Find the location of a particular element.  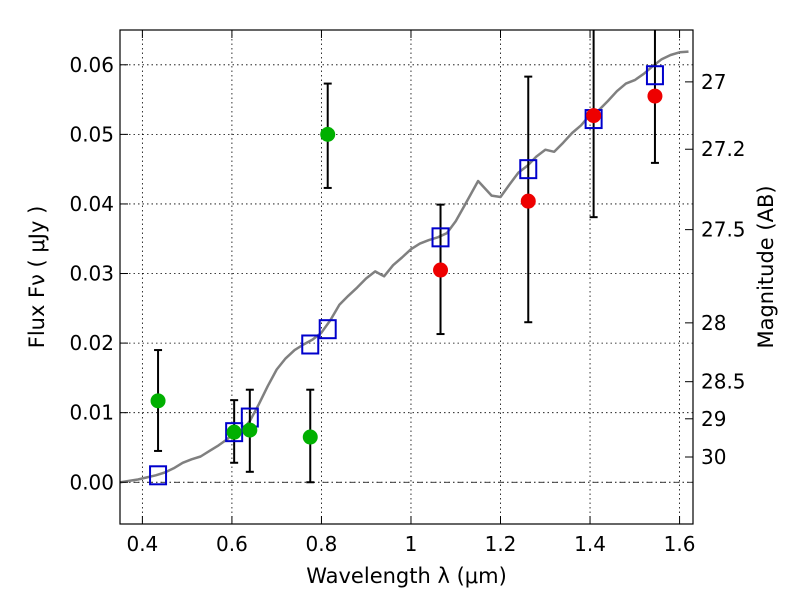

y-axis-ticks: 0.00 0.01 0.02 0.03 0.04 0.05 0.06 is located at coordinates (98, 273).